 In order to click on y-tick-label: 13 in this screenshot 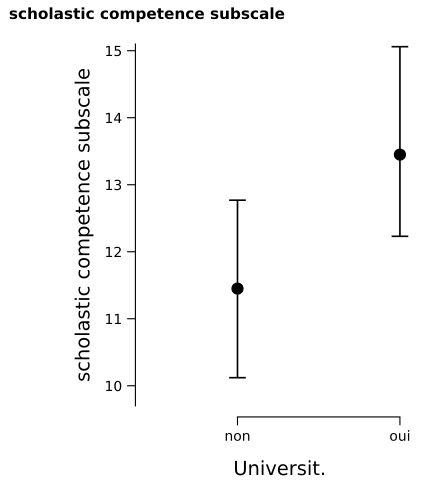, I will do `click(114, 185)`.